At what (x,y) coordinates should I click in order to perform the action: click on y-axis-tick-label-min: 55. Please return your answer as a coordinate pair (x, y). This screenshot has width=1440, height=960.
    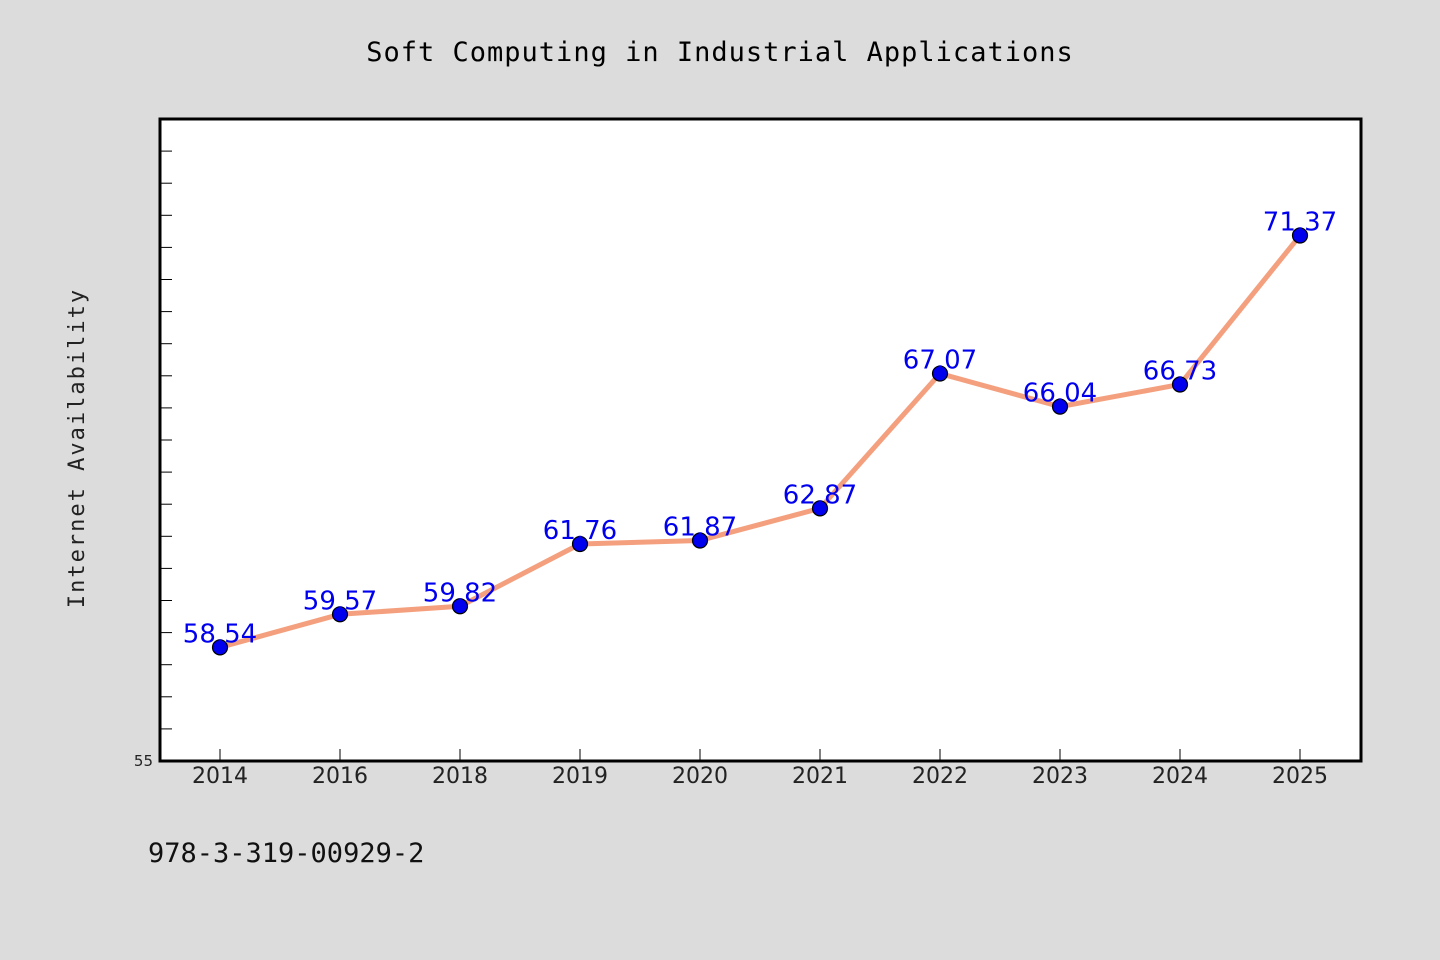
    Looking at the image, I should click on (143, 761).